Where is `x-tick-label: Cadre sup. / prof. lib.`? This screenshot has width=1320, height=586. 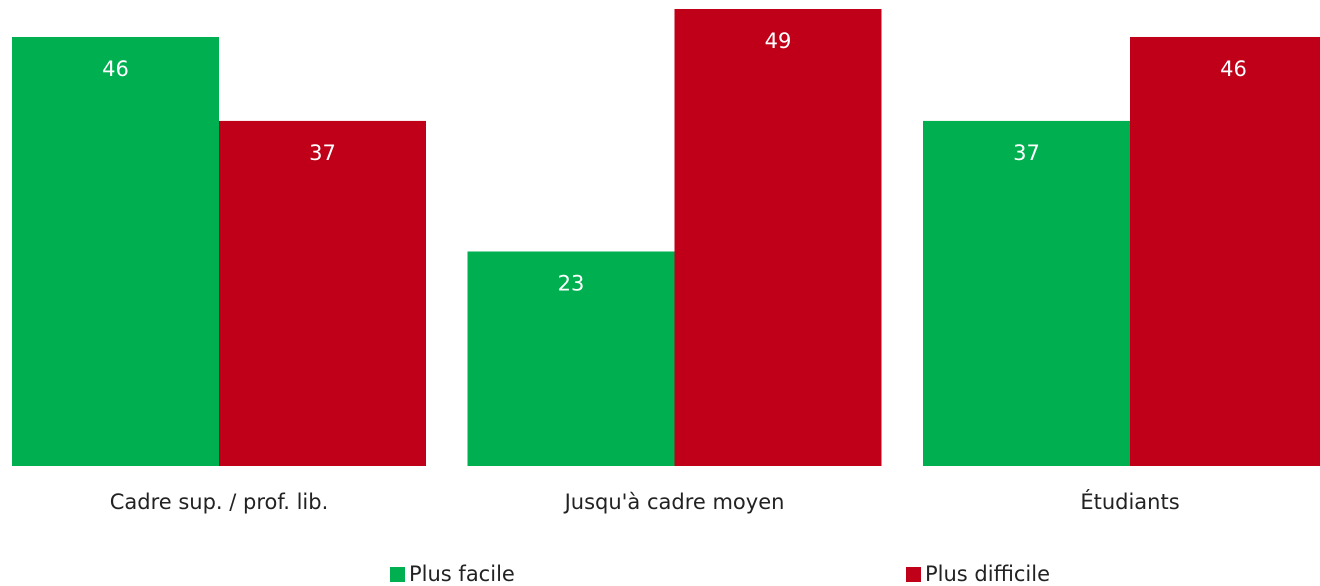
x-tick-label: Cadre sup. / prof. lib. is located at coordinates (219, 502).